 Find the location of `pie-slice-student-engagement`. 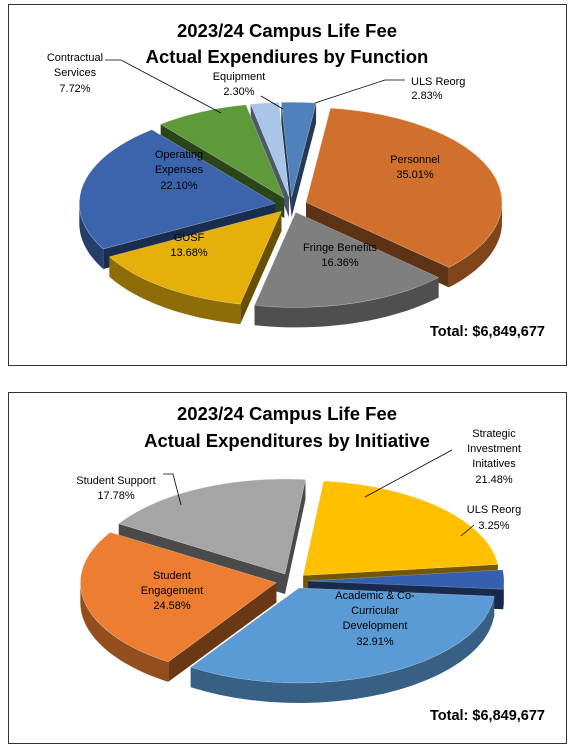

pie-slice-student-engagement is located at coordinates (179, 606).